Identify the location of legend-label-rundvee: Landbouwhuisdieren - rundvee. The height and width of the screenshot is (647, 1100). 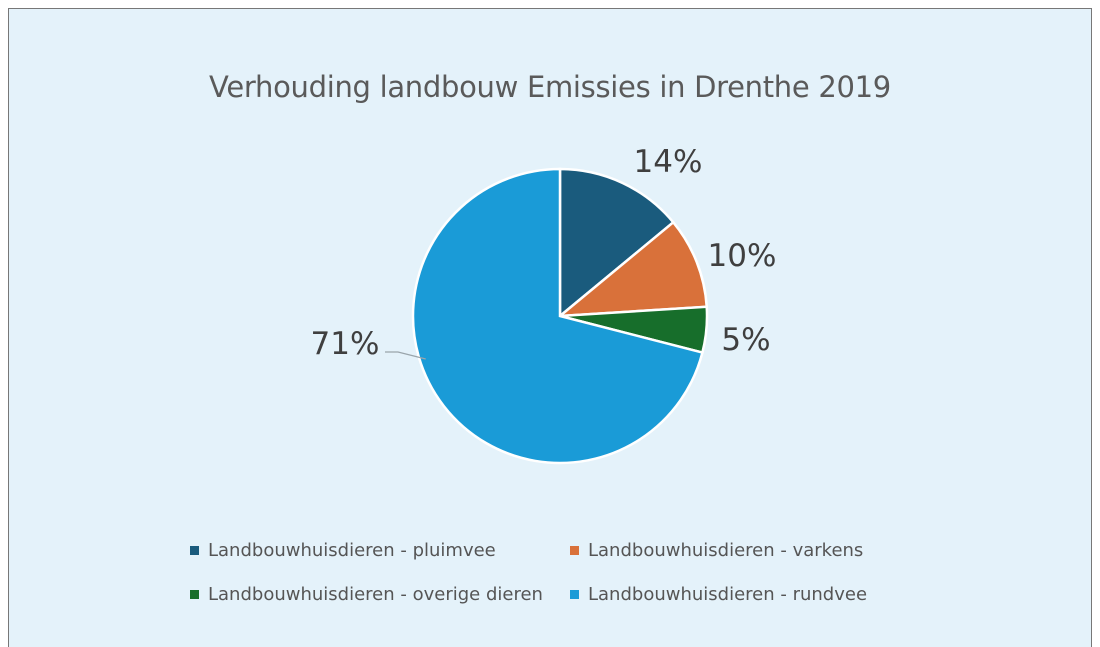
(728, 594).